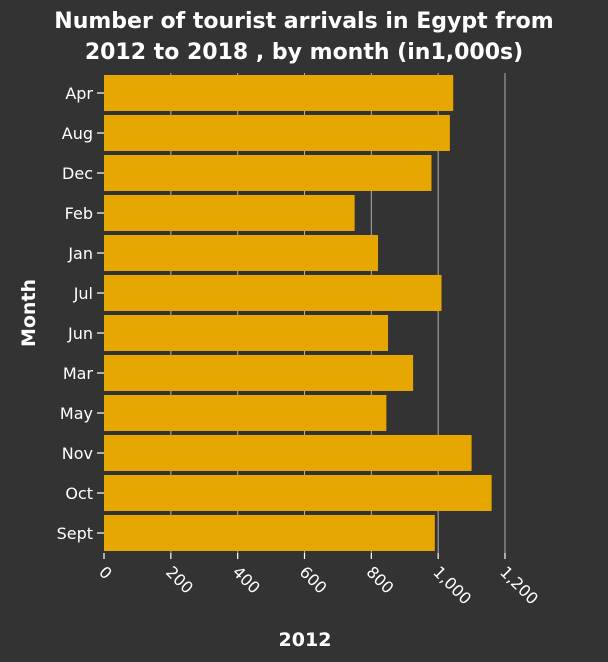  I want to click on x-tick-label: 800, so click(380, 579).